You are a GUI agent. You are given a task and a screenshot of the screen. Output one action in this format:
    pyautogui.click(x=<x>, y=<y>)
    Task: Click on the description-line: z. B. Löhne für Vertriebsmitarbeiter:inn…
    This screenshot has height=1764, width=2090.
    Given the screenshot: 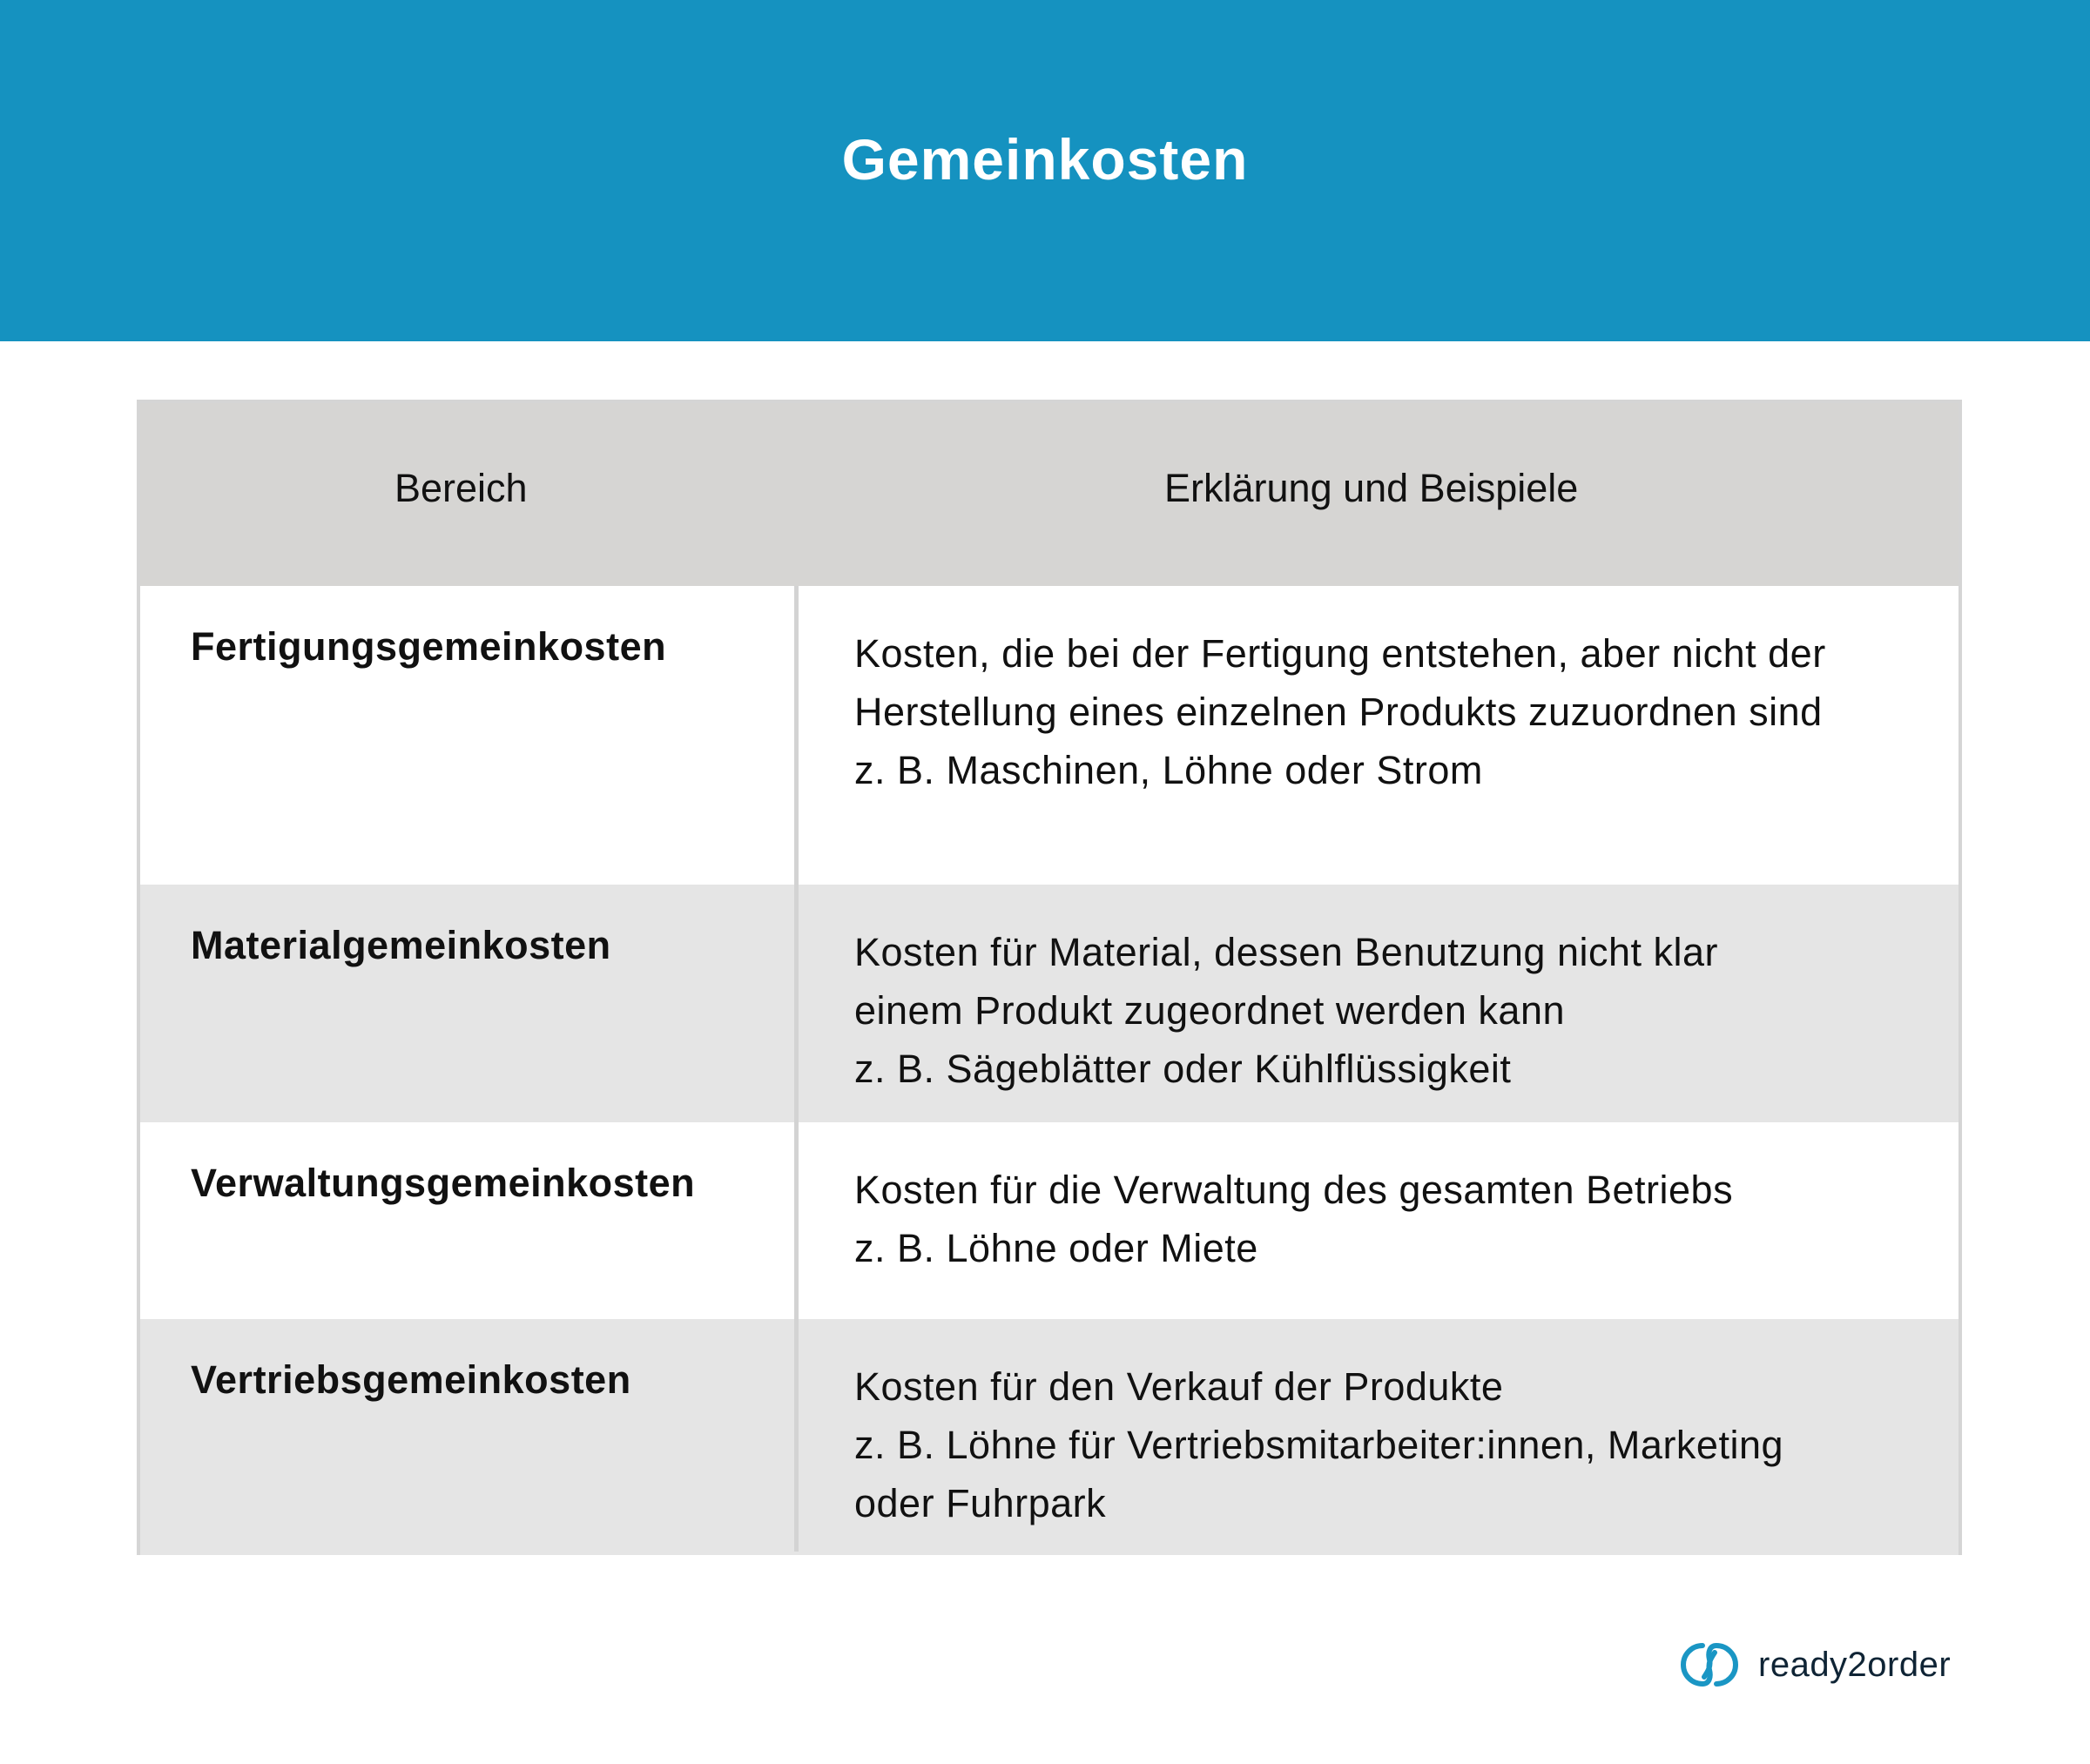 What is the action you would take?
    pyautogui.click(x=1319, y=1445)
    